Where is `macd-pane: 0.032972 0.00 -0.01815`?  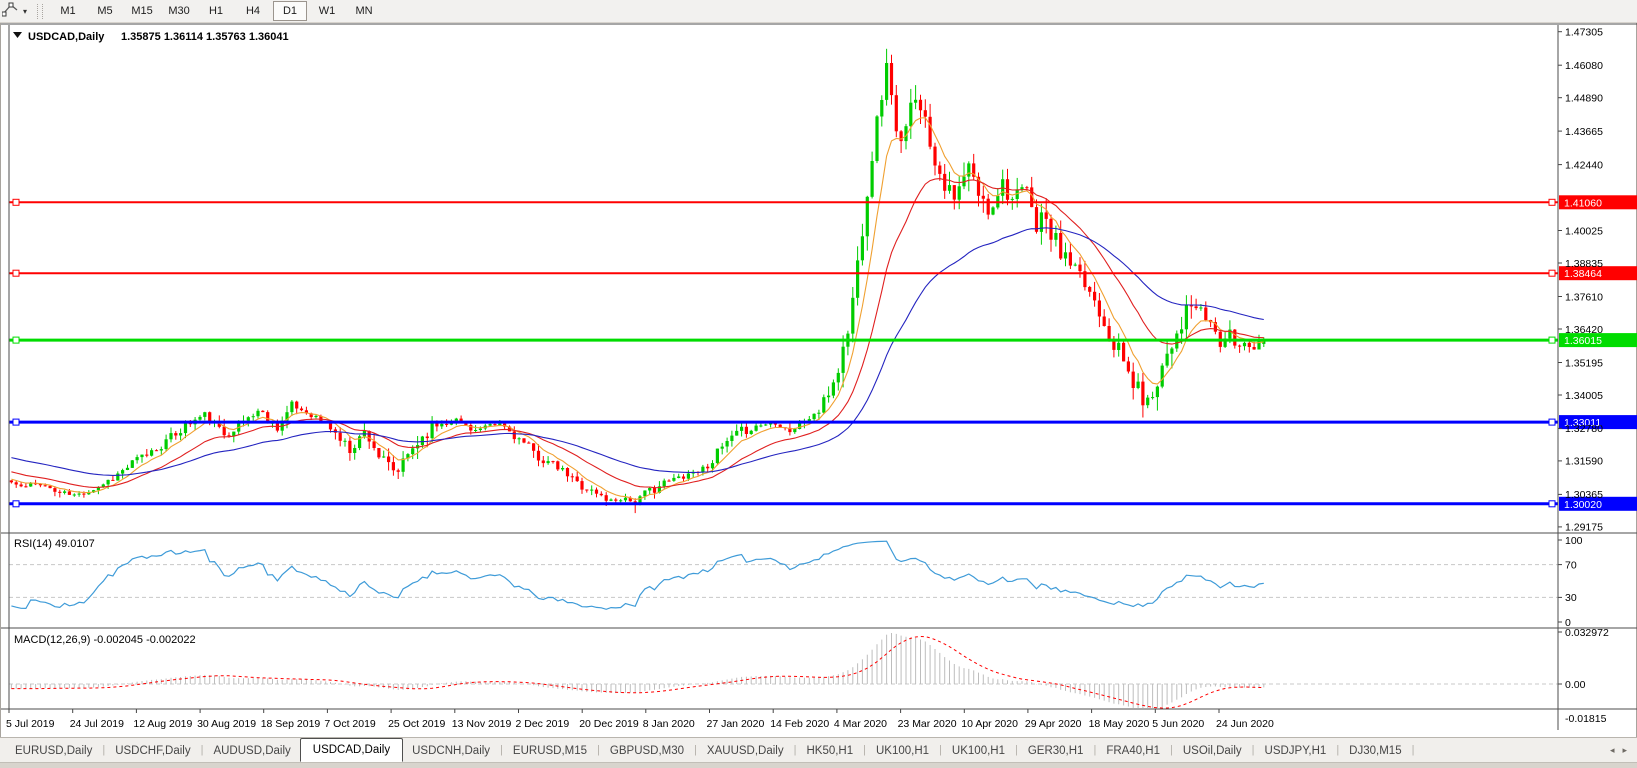 macd-pane: 0.032972 0.00 -0.01815 is located at coordinates (809, 676).